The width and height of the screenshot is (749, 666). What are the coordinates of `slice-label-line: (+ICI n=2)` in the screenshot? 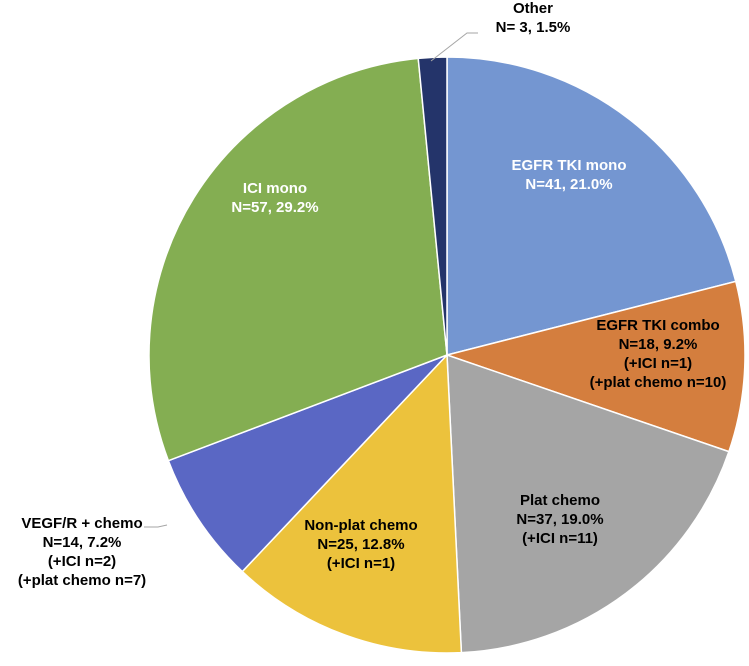 It's located at (82, 561).